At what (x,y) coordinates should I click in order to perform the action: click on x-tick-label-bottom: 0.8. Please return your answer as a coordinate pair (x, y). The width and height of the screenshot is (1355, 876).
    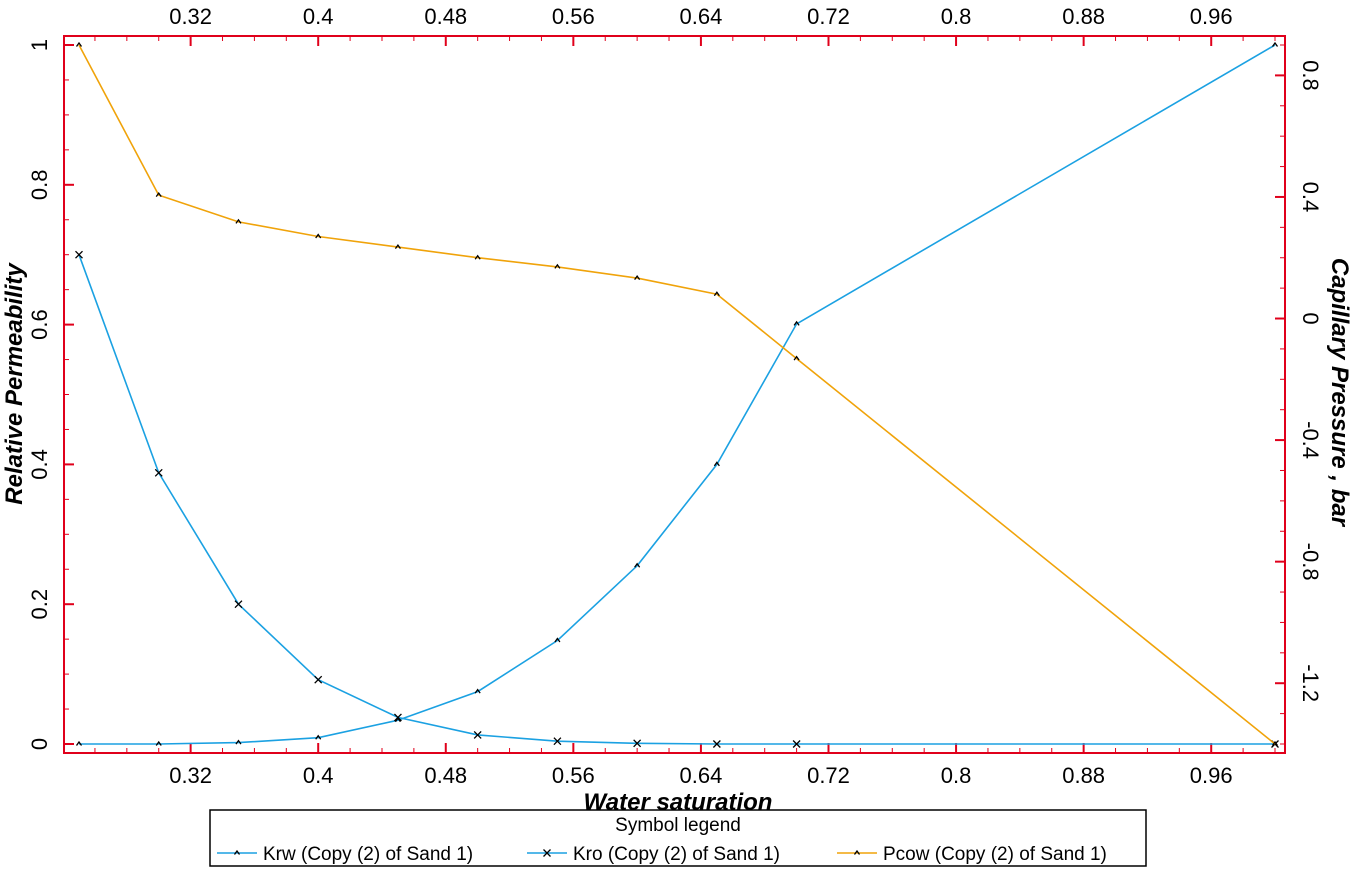
    Looking at the image, I should click on (956, 775).